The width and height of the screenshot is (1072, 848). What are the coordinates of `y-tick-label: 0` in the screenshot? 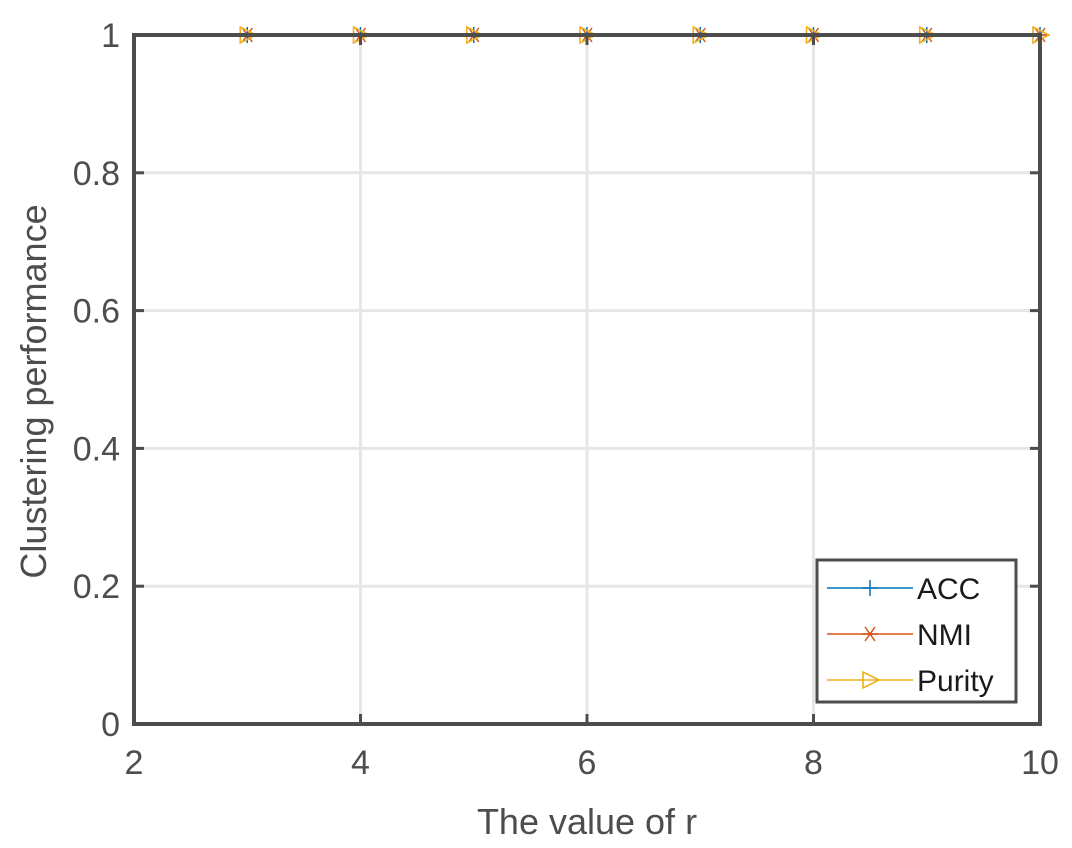 It's located at (110, 725).